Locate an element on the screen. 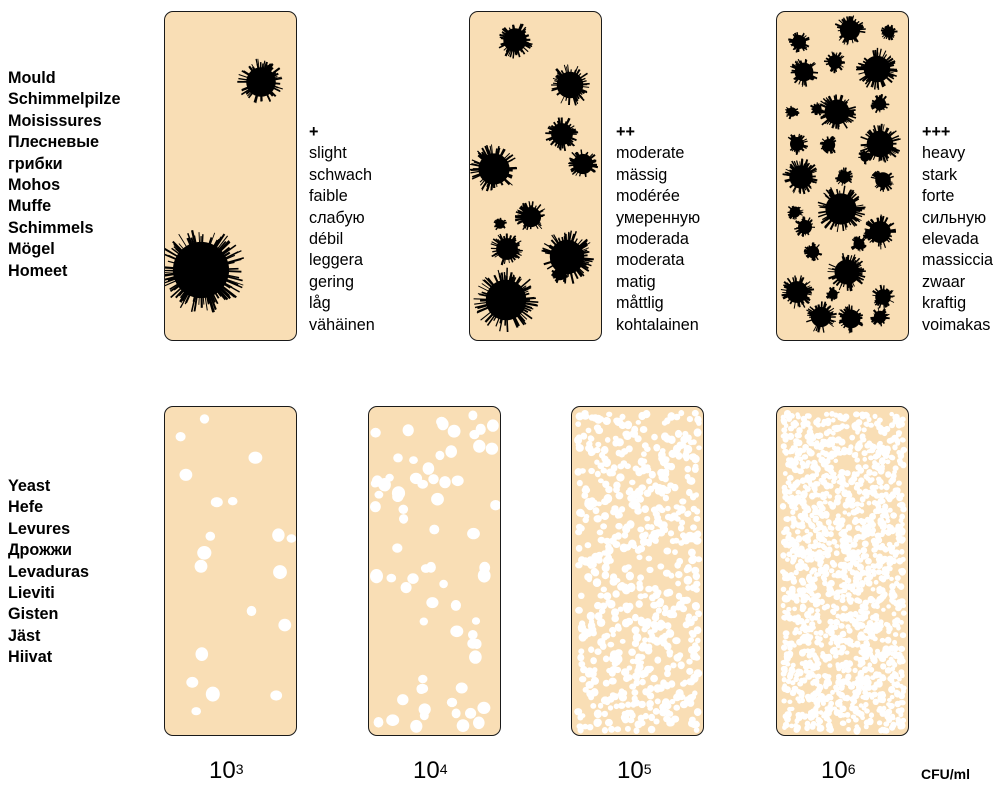  mould-name: Плесневые is located at coordinates (54, 142).